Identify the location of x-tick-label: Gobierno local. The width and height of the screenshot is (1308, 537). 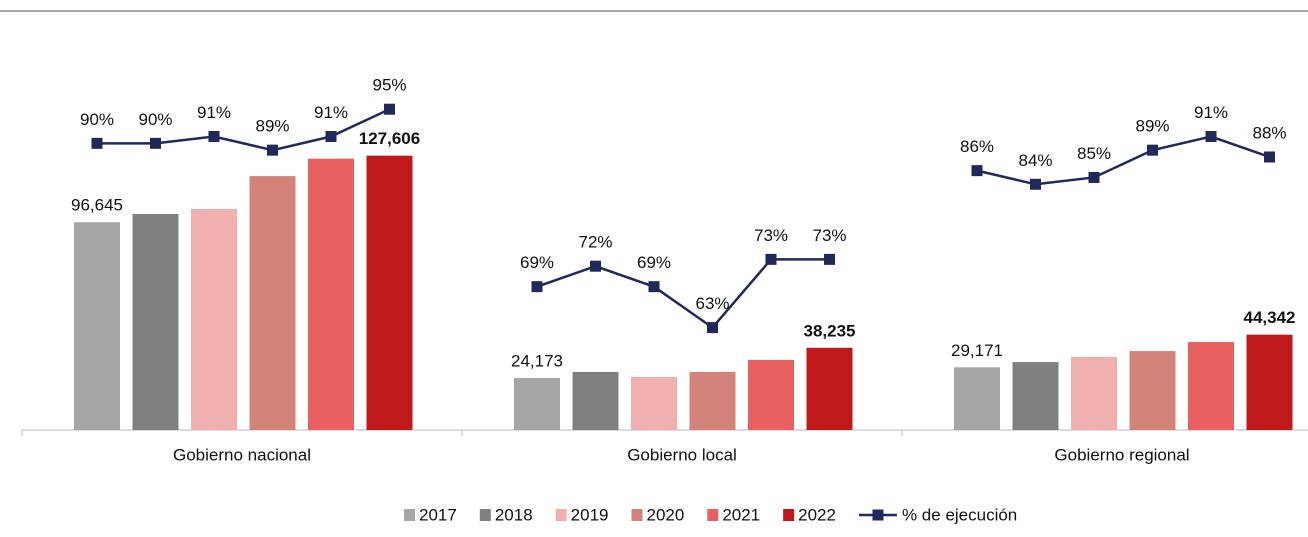
(682, 454).